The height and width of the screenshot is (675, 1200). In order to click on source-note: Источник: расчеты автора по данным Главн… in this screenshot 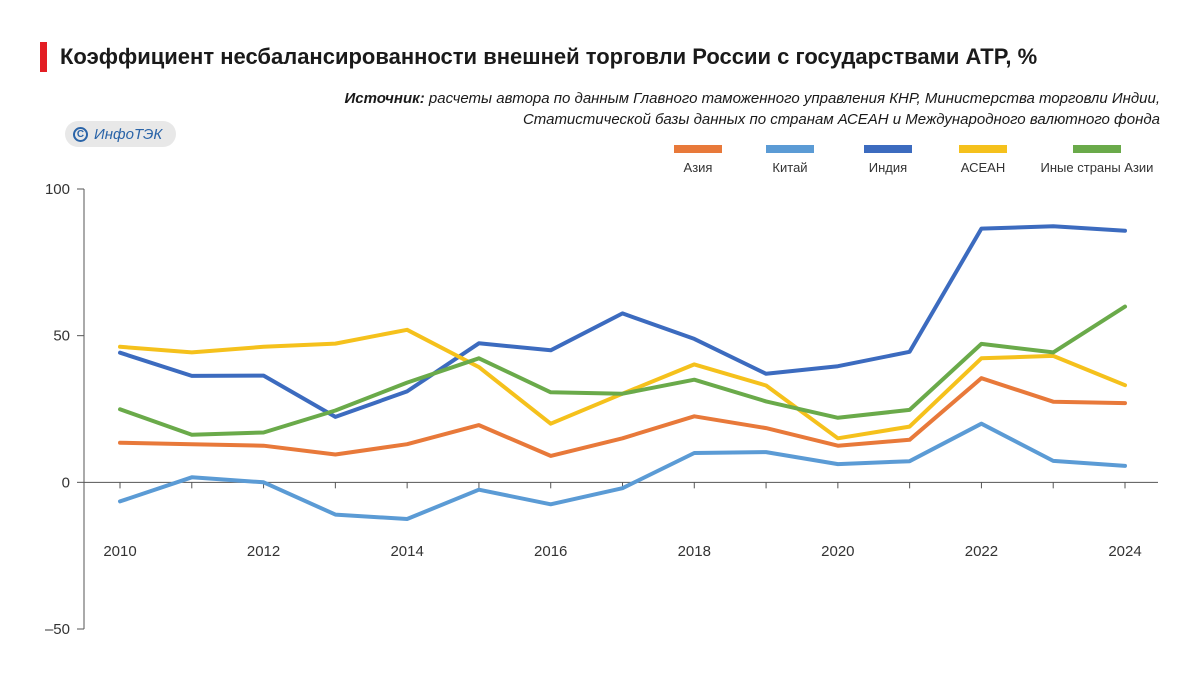, I will do `click(730, 109)`.